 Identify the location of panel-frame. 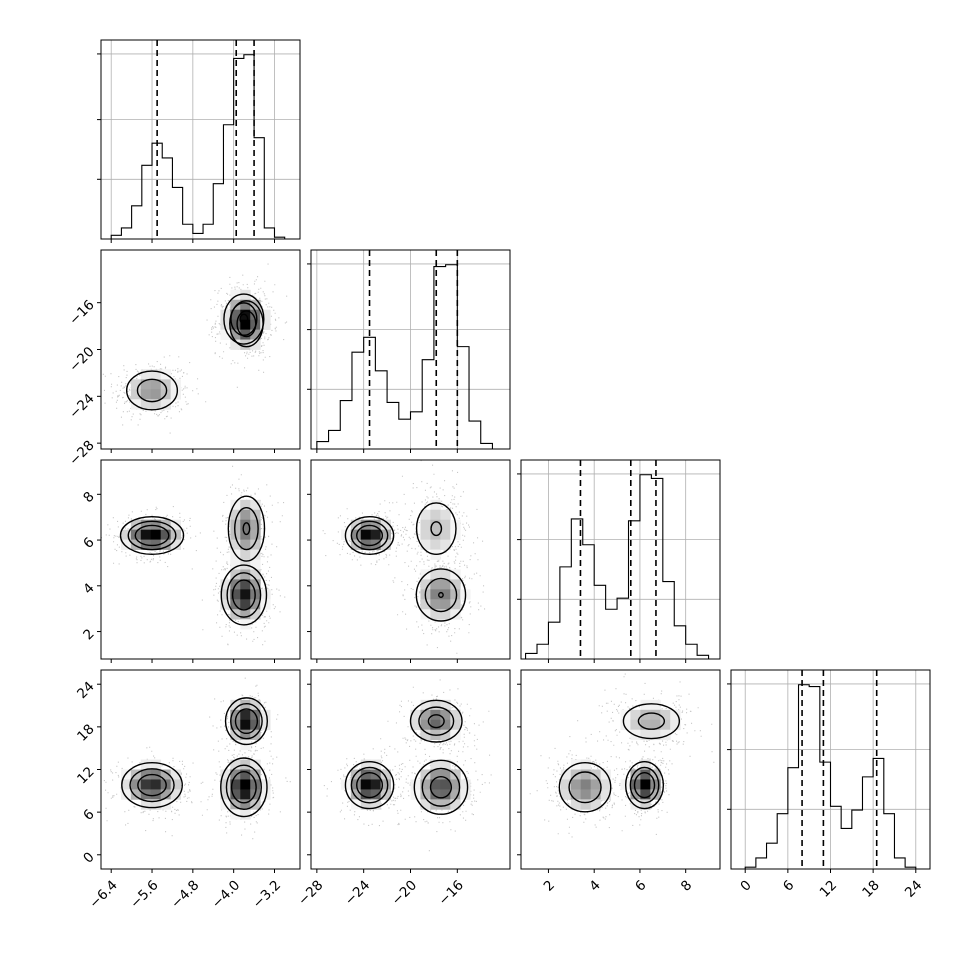
(410, 559).